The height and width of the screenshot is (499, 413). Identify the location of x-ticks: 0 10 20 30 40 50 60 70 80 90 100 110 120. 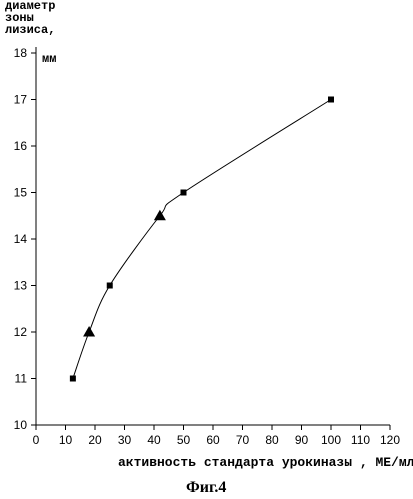
(217, 436).